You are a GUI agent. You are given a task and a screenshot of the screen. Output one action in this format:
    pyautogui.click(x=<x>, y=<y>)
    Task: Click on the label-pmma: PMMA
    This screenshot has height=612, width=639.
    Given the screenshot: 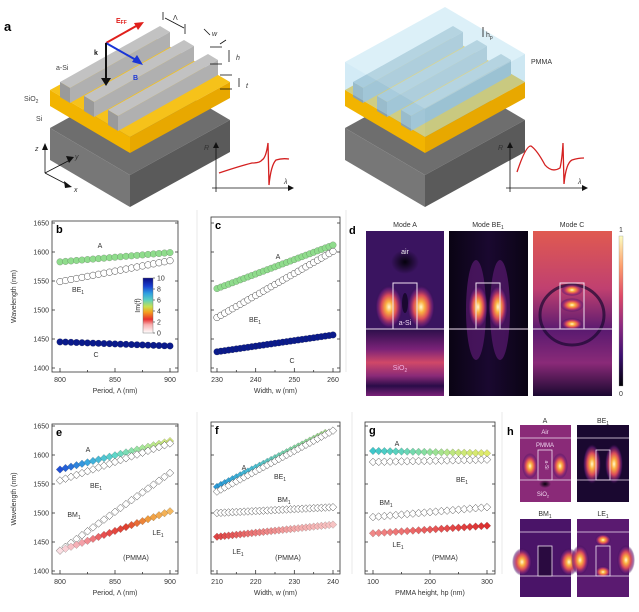 What is the action you would take?
    pyautogui.click(x=541, y=62)
    